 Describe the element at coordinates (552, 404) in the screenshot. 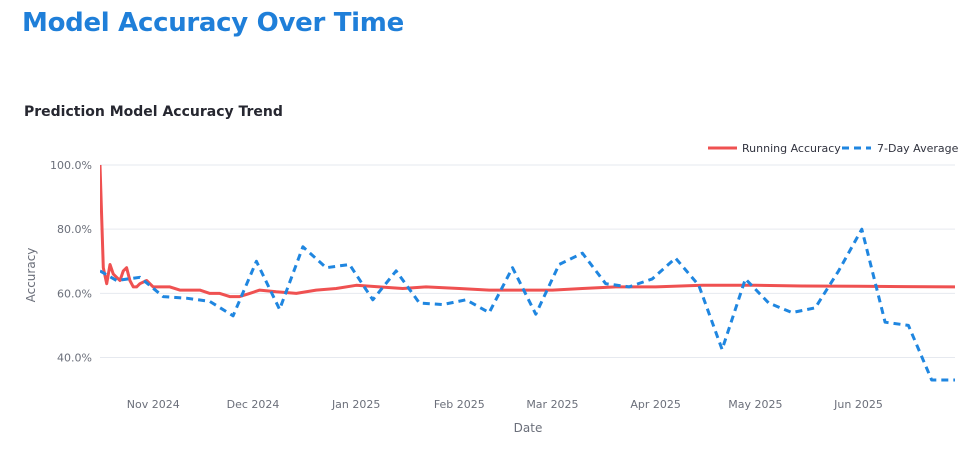

I see `x-tick-label: Mar 2025` at that location.